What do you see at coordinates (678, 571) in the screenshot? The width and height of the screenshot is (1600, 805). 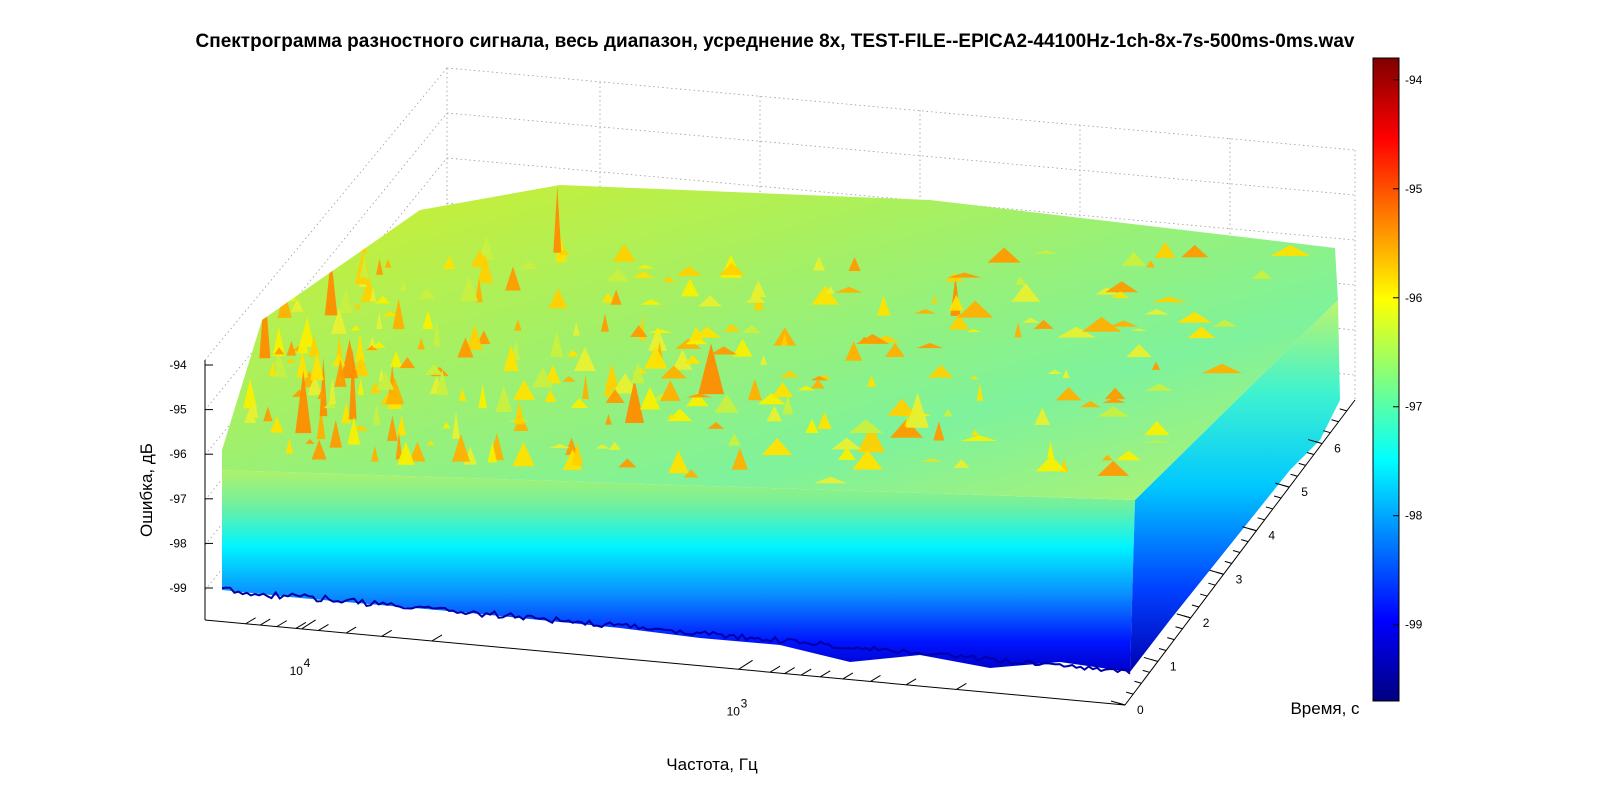 I see `surface-front-face` at bounding box center [678, 571].